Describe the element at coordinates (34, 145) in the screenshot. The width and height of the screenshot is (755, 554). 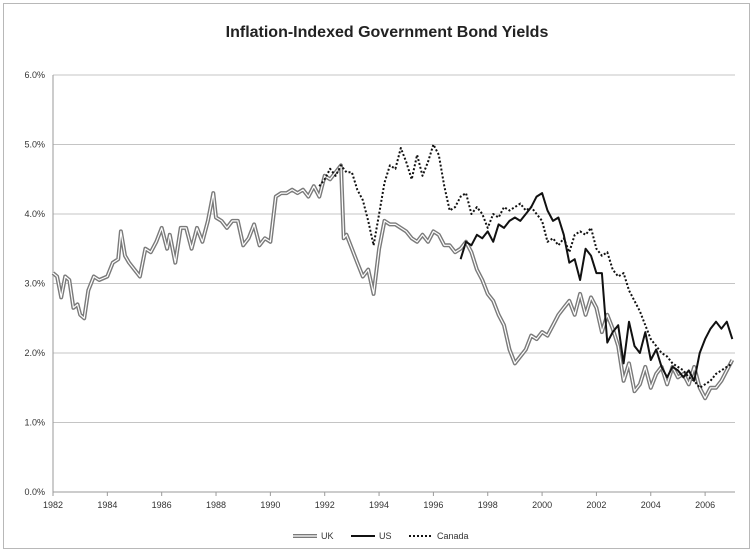
I see `y-tick-label: 5.0%` at that location.